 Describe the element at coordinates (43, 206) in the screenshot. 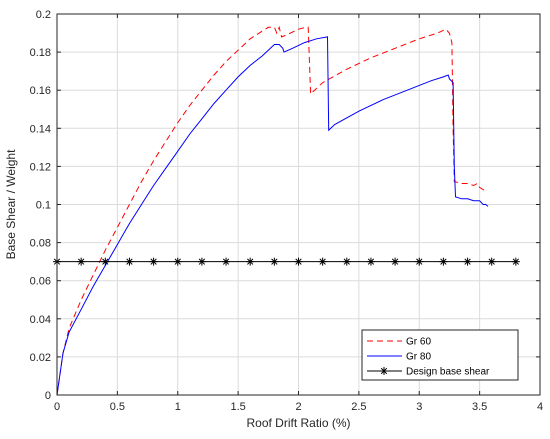

I see `y-tick-label: 0.1` at that location.